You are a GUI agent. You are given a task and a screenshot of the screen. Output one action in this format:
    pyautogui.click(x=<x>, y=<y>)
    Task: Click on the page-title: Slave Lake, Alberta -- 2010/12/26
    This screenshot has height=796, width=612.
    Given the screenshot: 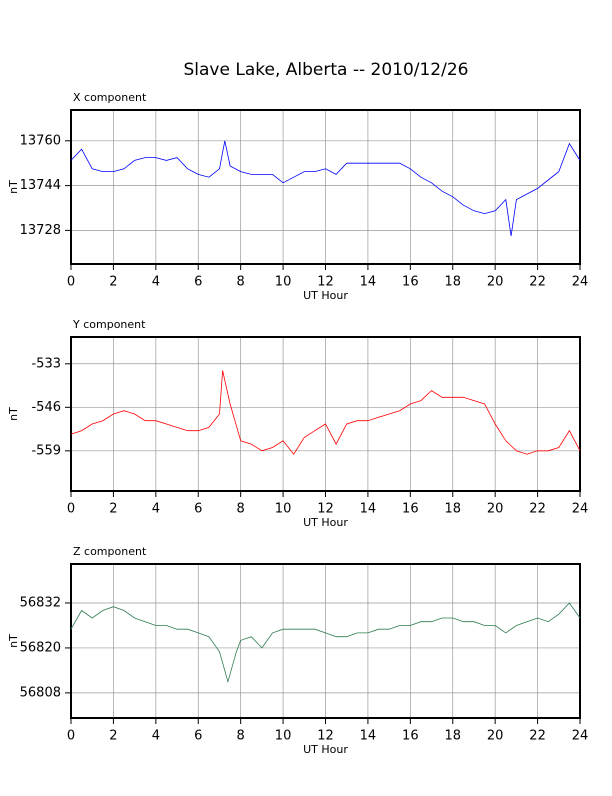 What is the action you would take?
    pyautogui.click(x=326, y=70)
    